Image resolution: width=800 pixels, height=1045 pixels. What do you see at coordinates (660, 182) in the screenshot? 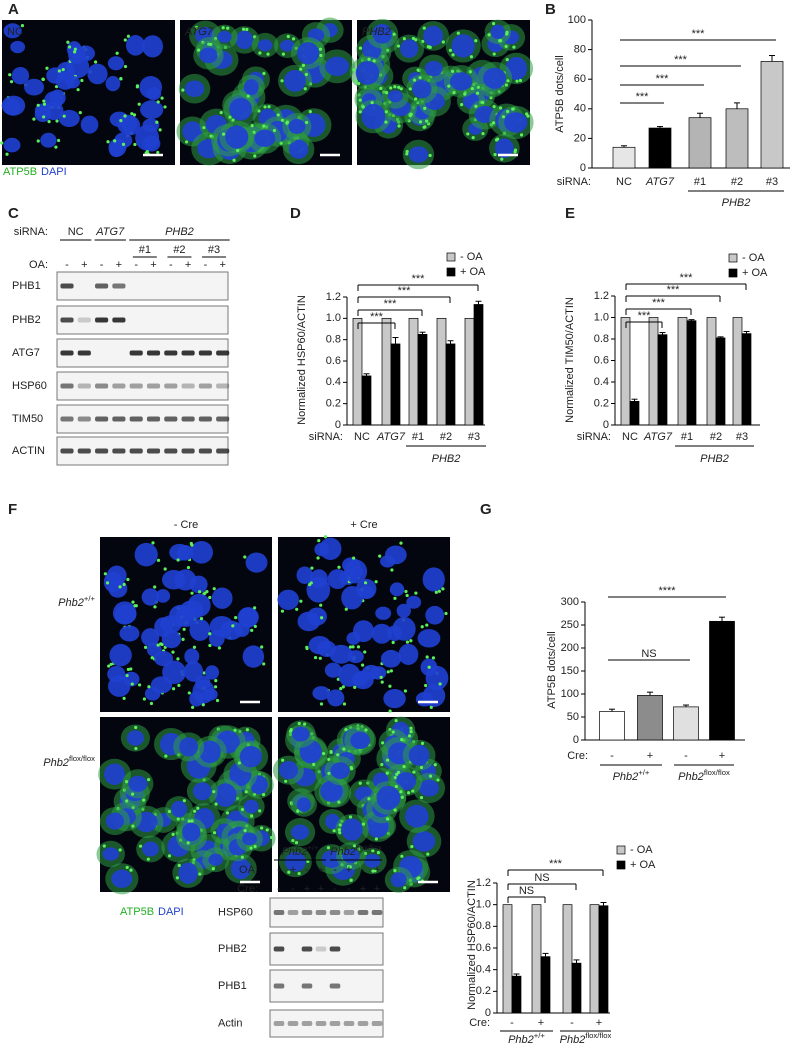
I see `x-tick-label: ATG7` at bounding box center [660, 182].